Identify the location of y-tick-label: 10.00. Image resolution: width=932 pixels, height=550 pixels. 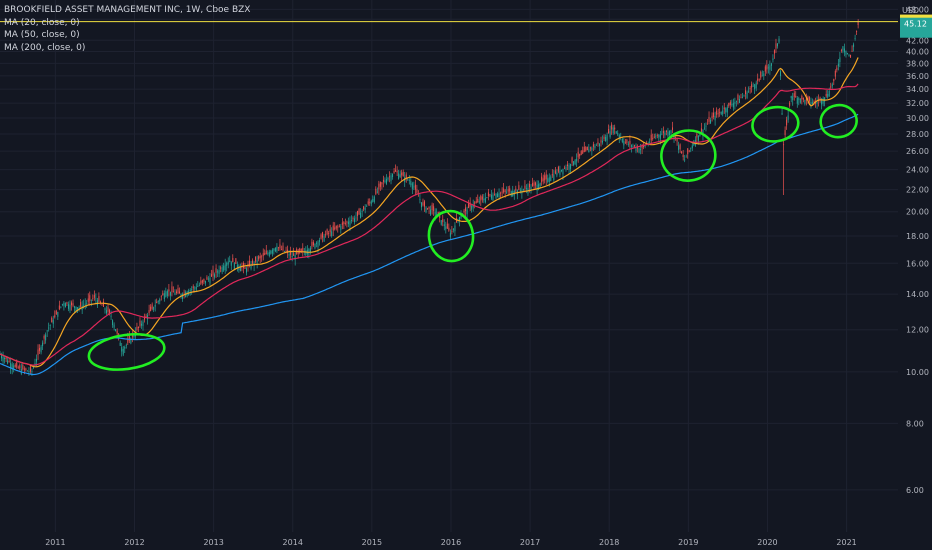
(917, 372).